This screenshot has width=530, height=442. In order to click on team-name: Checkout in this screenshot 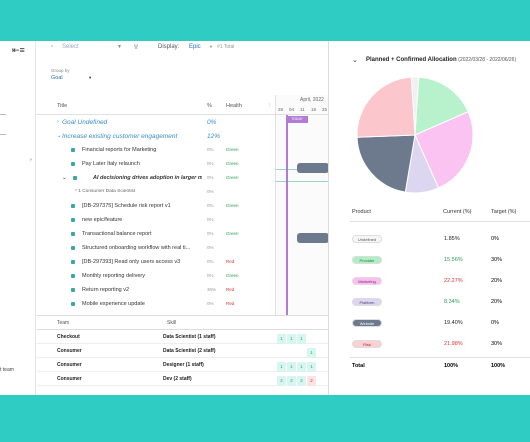, I will do `click(68, 337)`.